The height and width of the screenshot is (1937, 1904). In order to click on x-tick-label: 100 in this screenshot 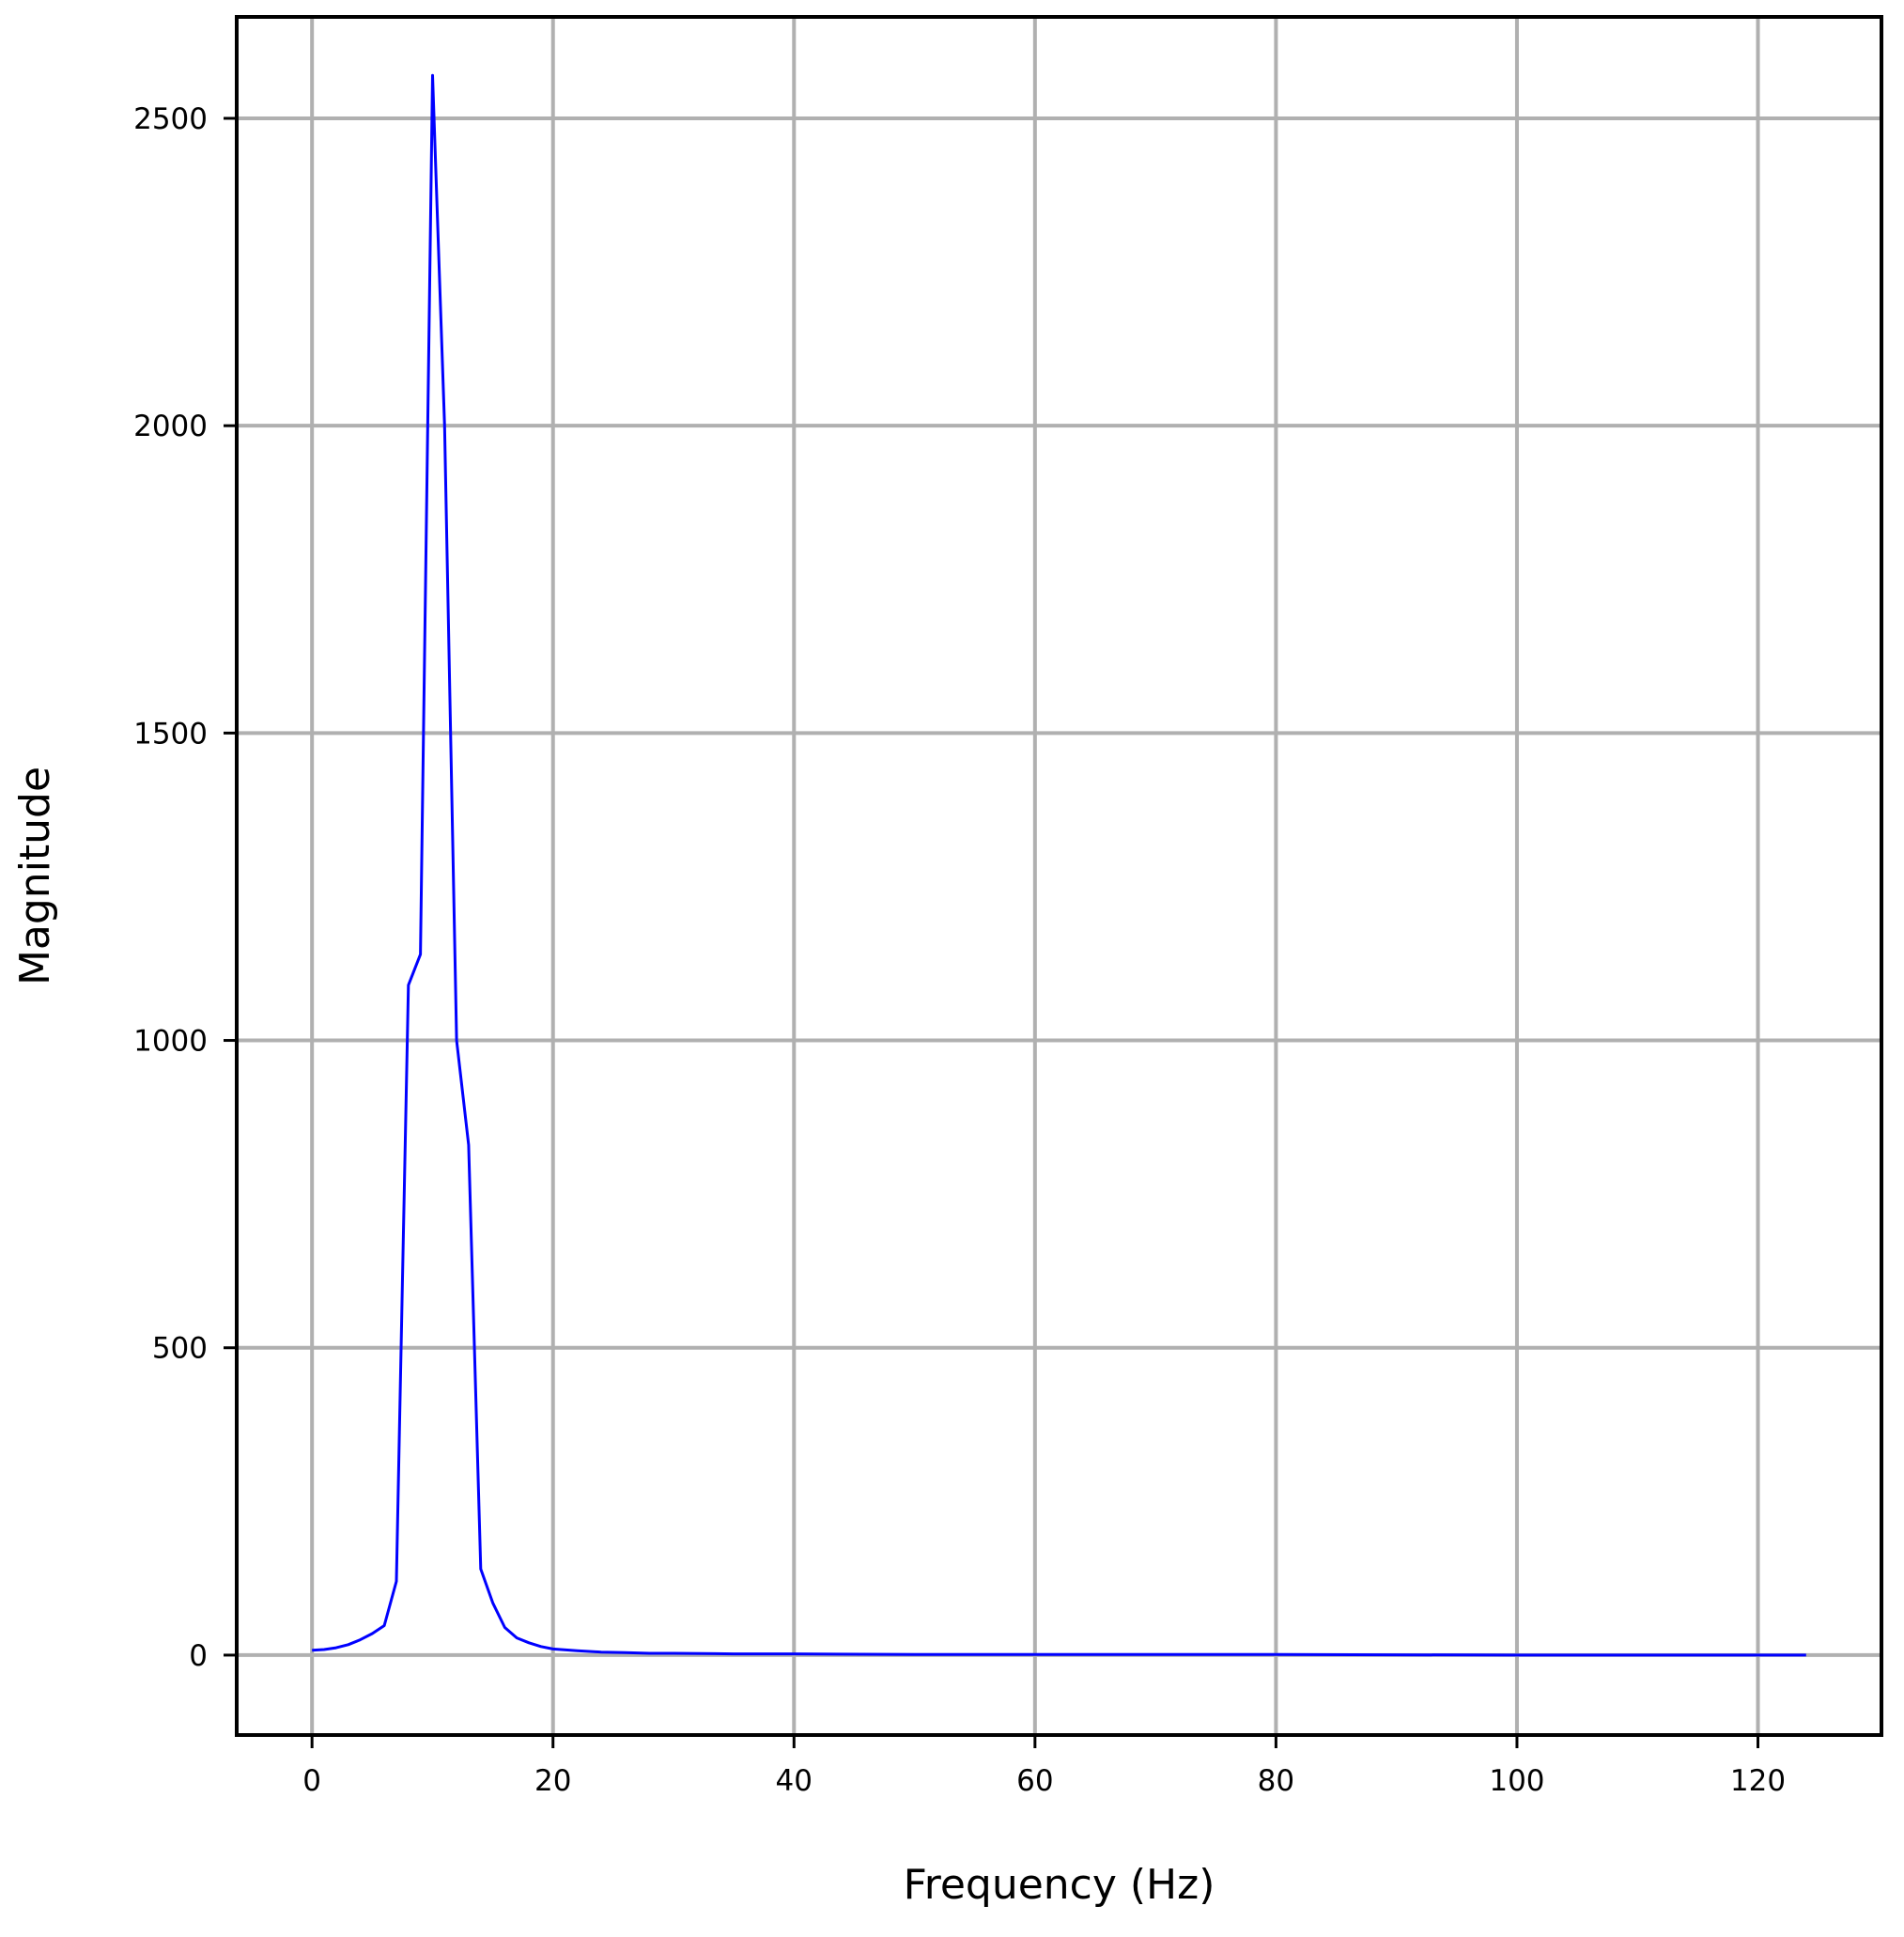, I will do `click(1516, 1781)`.